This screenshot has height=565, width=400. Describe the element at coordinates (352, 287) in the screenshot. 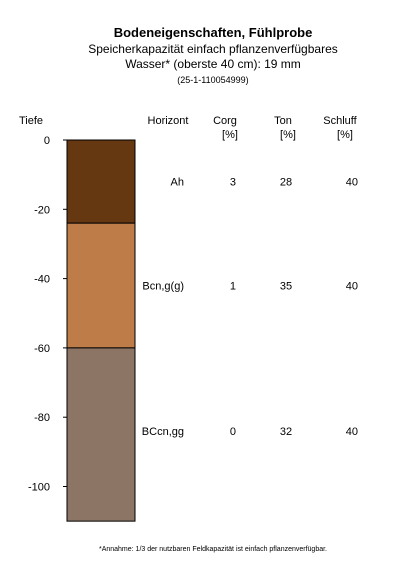

I see `horizon-1-schluff: 40` at that location.